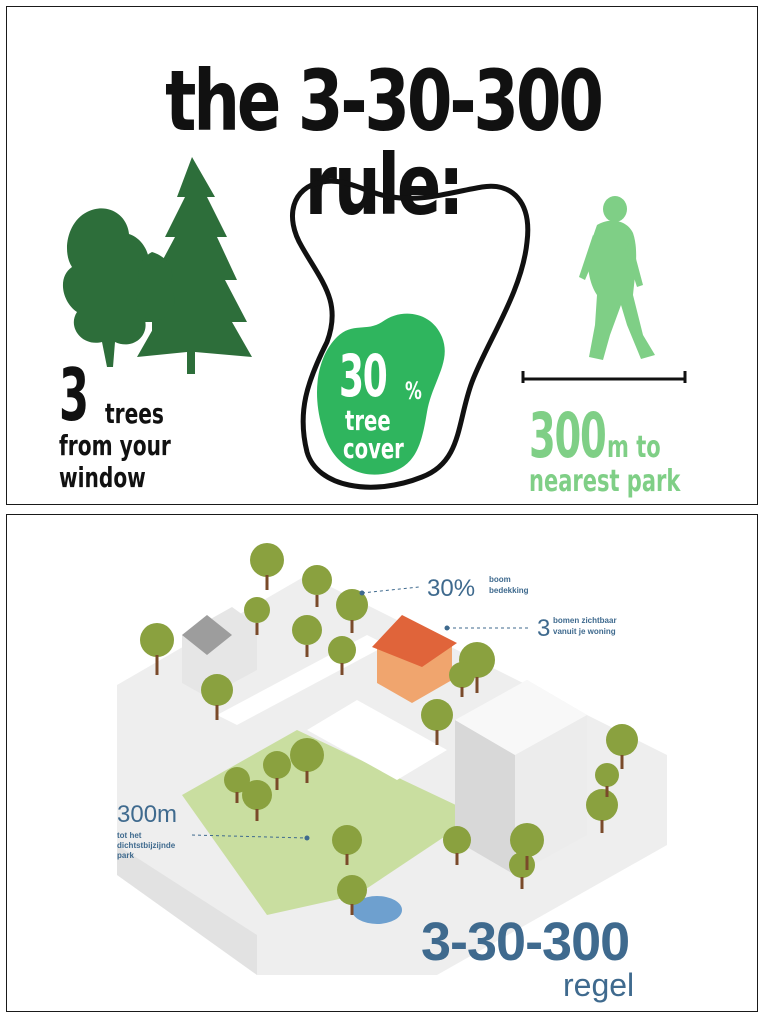 This screenshot has height=1017, width=764. I want to click on park-line2: nearest park, so click(605, 481).